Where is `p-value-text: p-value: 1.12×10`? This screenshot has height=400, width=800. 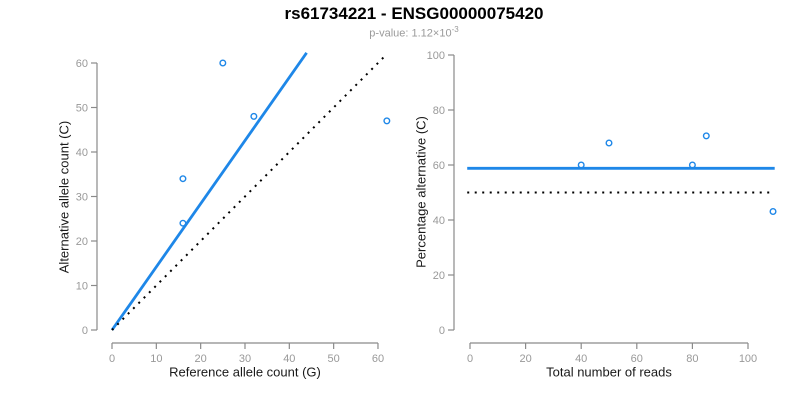
p-value-text: p-value: 1.12×10 is located at coordinates (410, 33).